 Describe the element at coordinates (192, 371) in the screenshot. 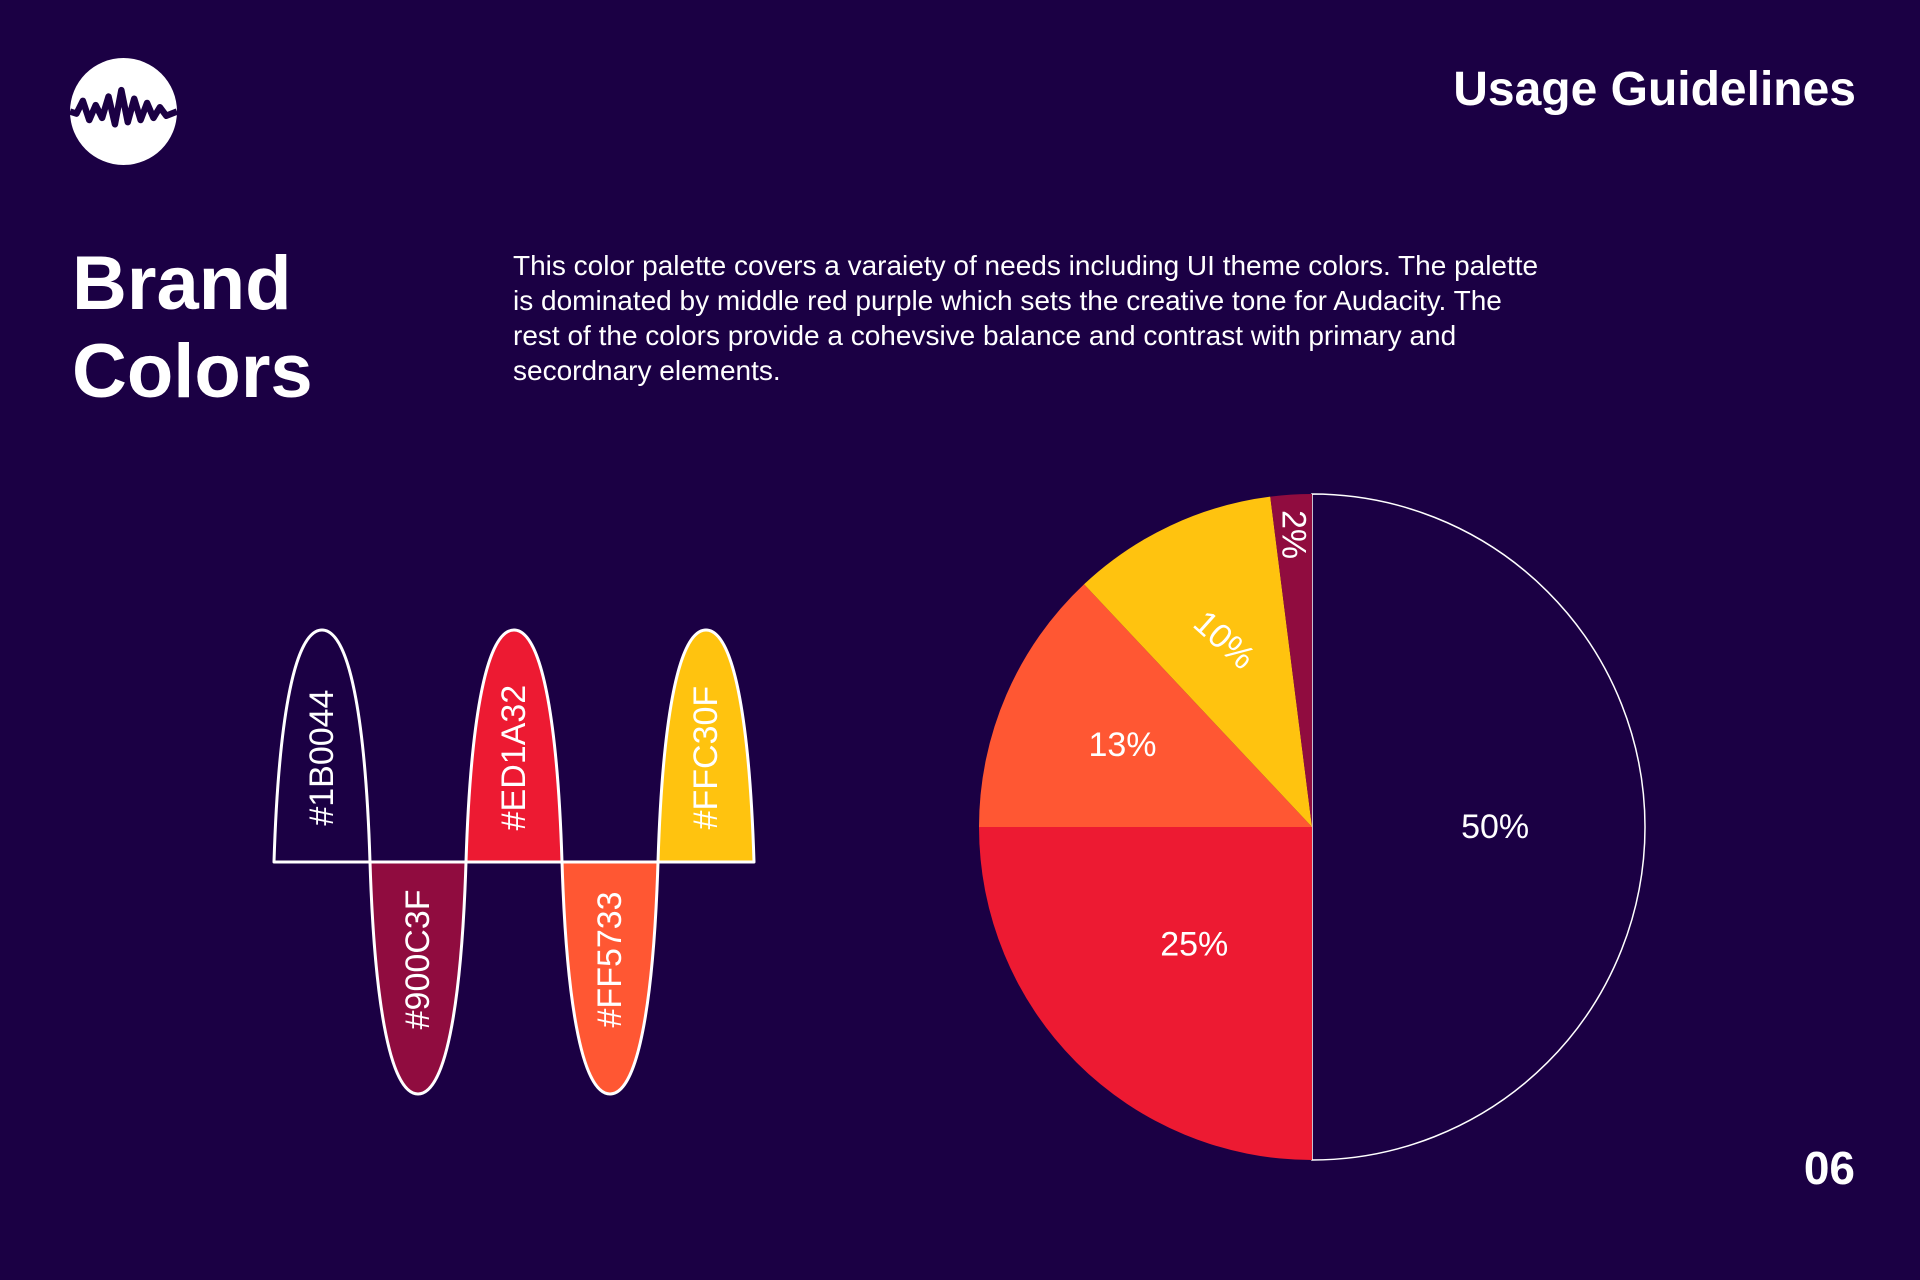

I see `page-title-line-2: Colors` at that location.